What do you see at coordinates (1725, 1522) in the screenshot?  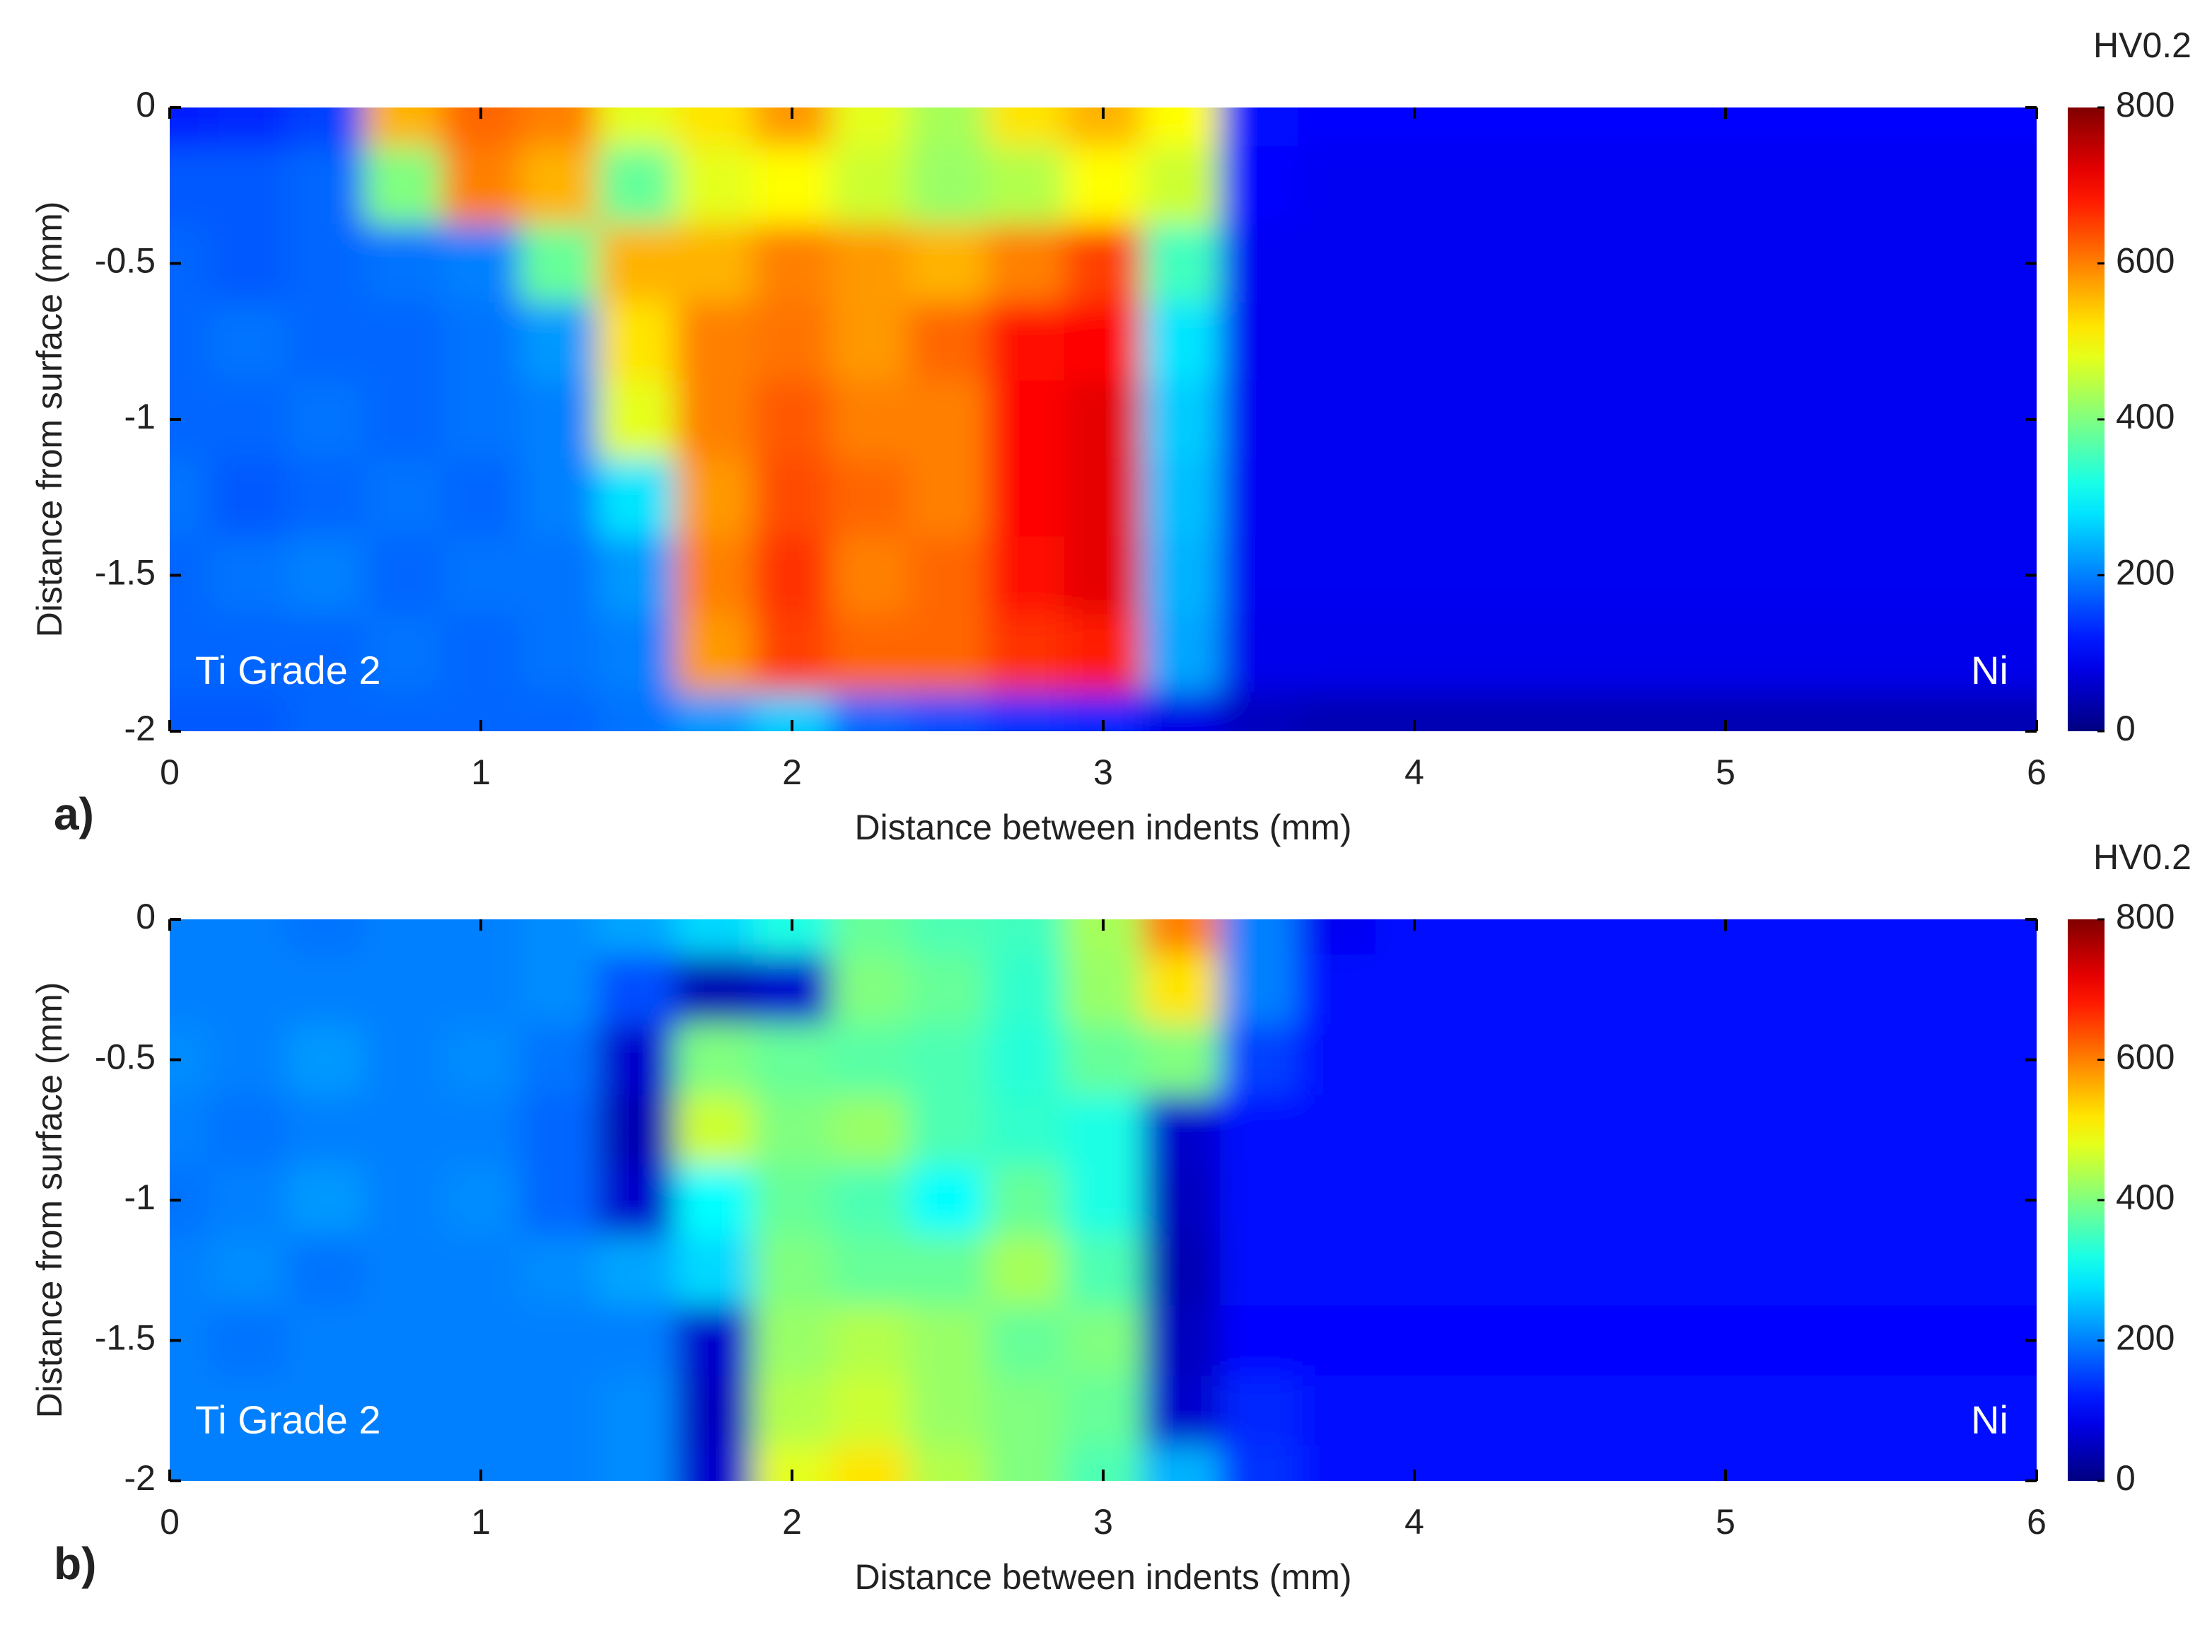 I see `x-tick-label: 5` at bounding box center [1725, 1522].